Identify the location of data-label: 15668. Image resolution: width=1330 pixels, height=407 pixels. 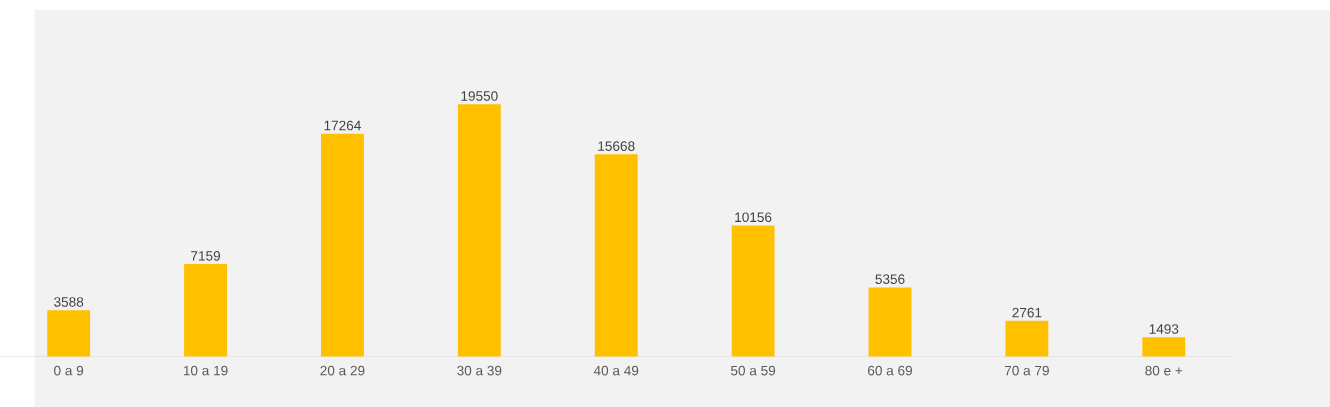
(616, 146).